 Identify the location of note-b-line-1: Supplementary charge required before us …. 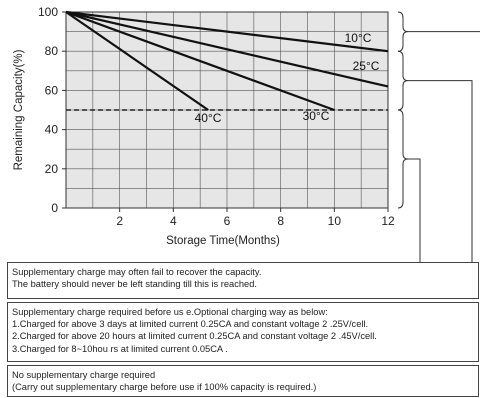
(170, 312).